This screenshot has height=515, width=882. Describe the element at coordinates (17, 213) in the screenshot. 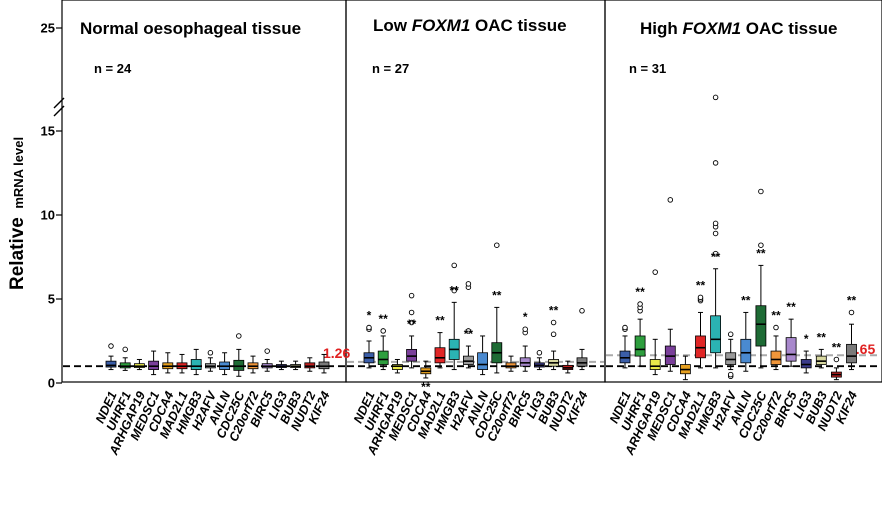

I see `y-axis-label: Relative mRNA level` at that location.